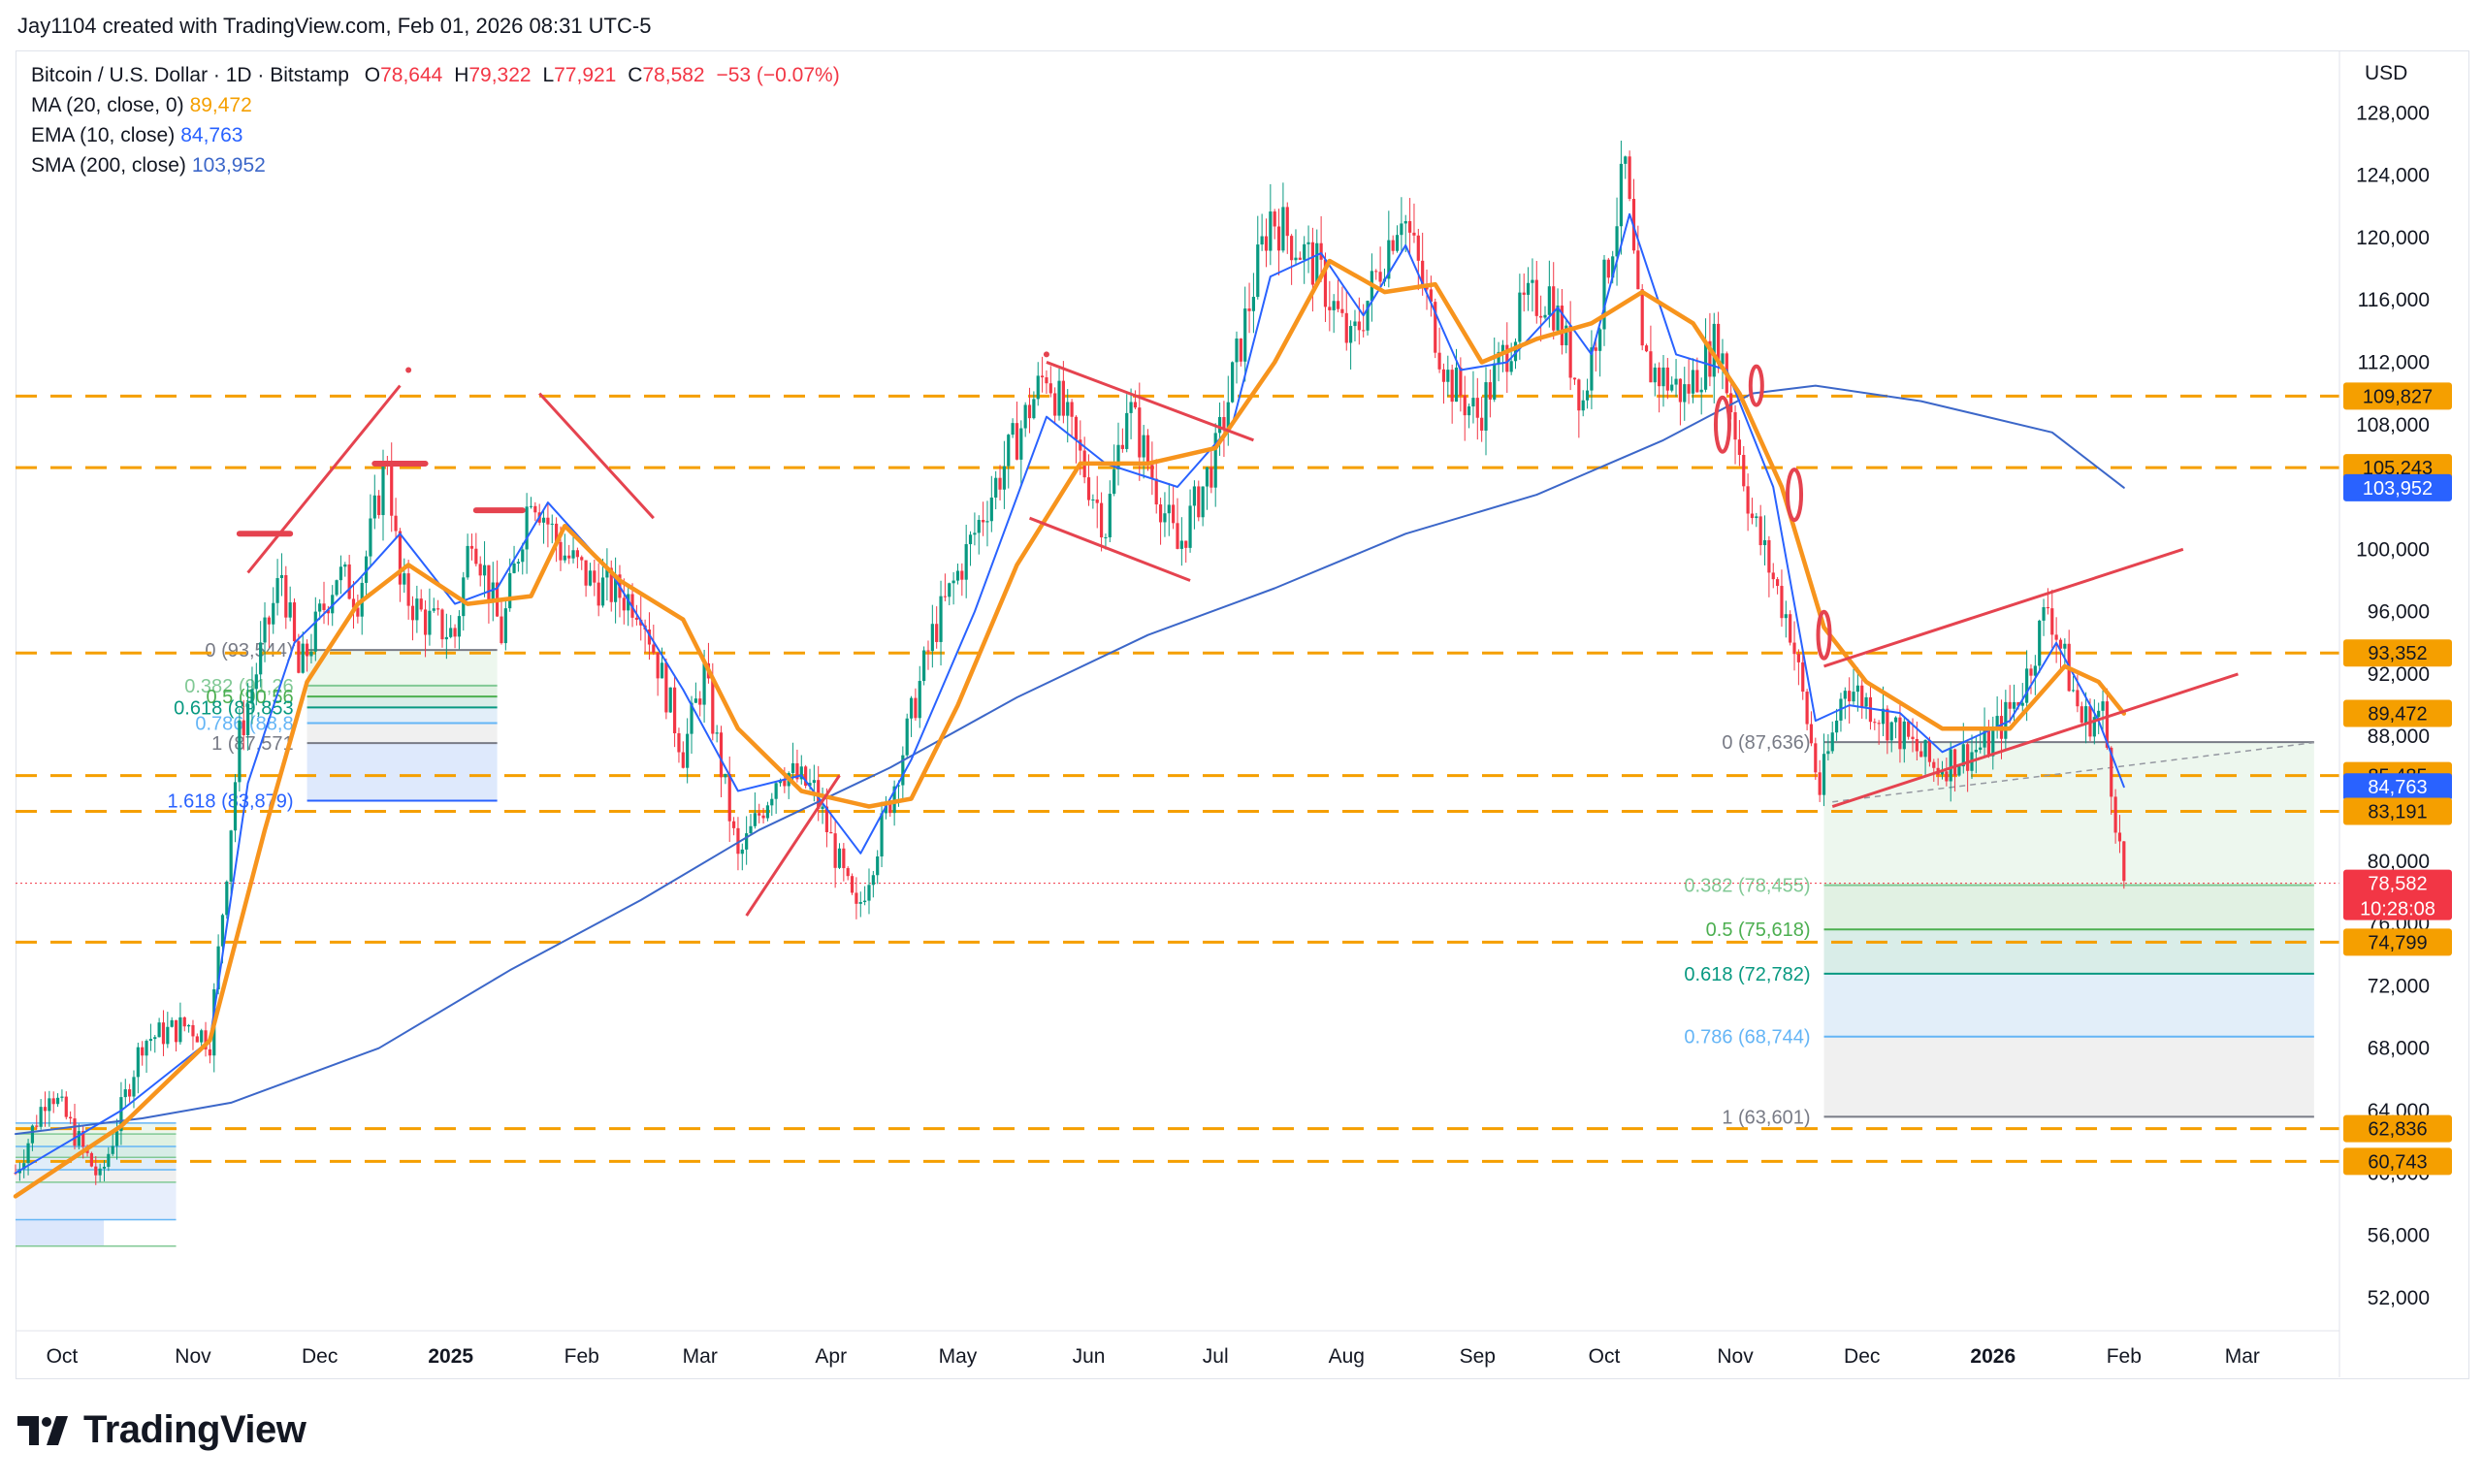  I want to click on legend-ema-row: EMA (10, close) 84,763, so click(436, 135).